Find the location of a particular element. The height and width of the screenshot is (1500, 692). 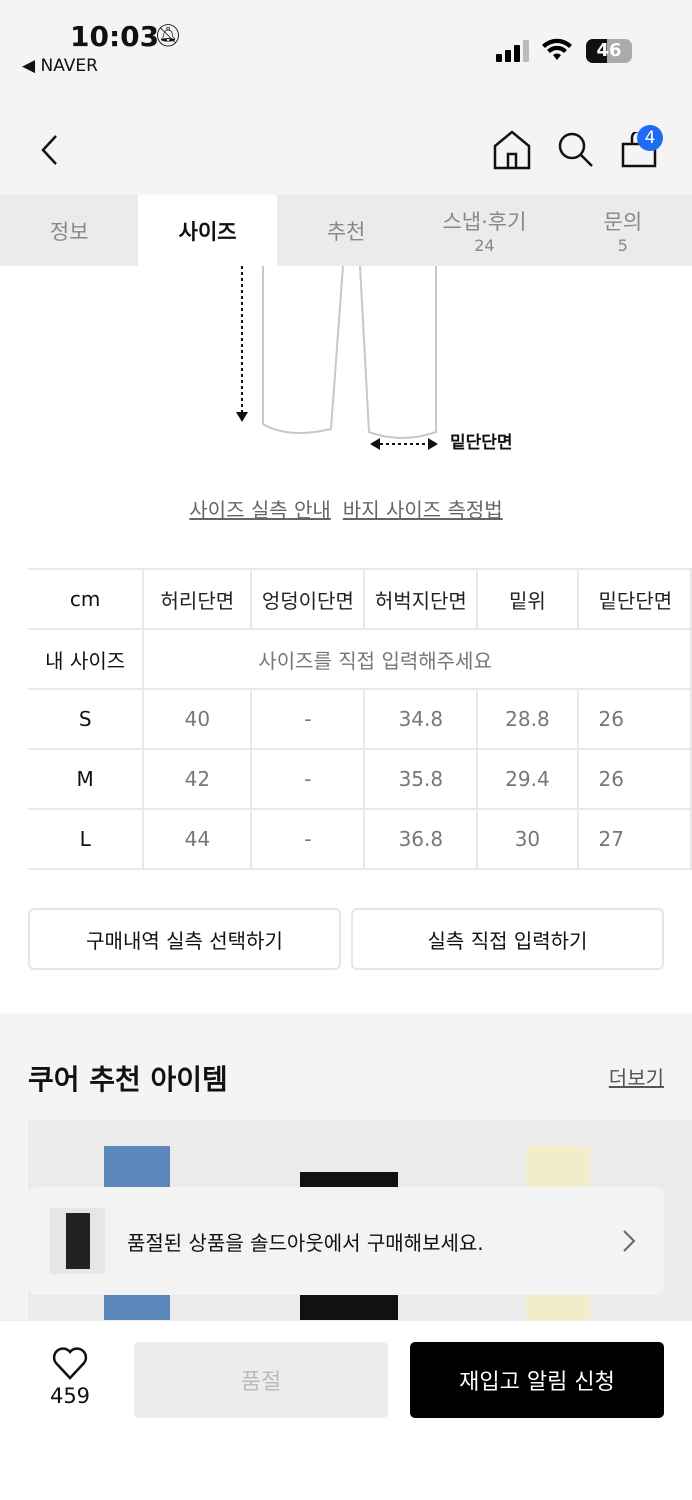

cell: 36.8 is located at coordinates (421, 839).